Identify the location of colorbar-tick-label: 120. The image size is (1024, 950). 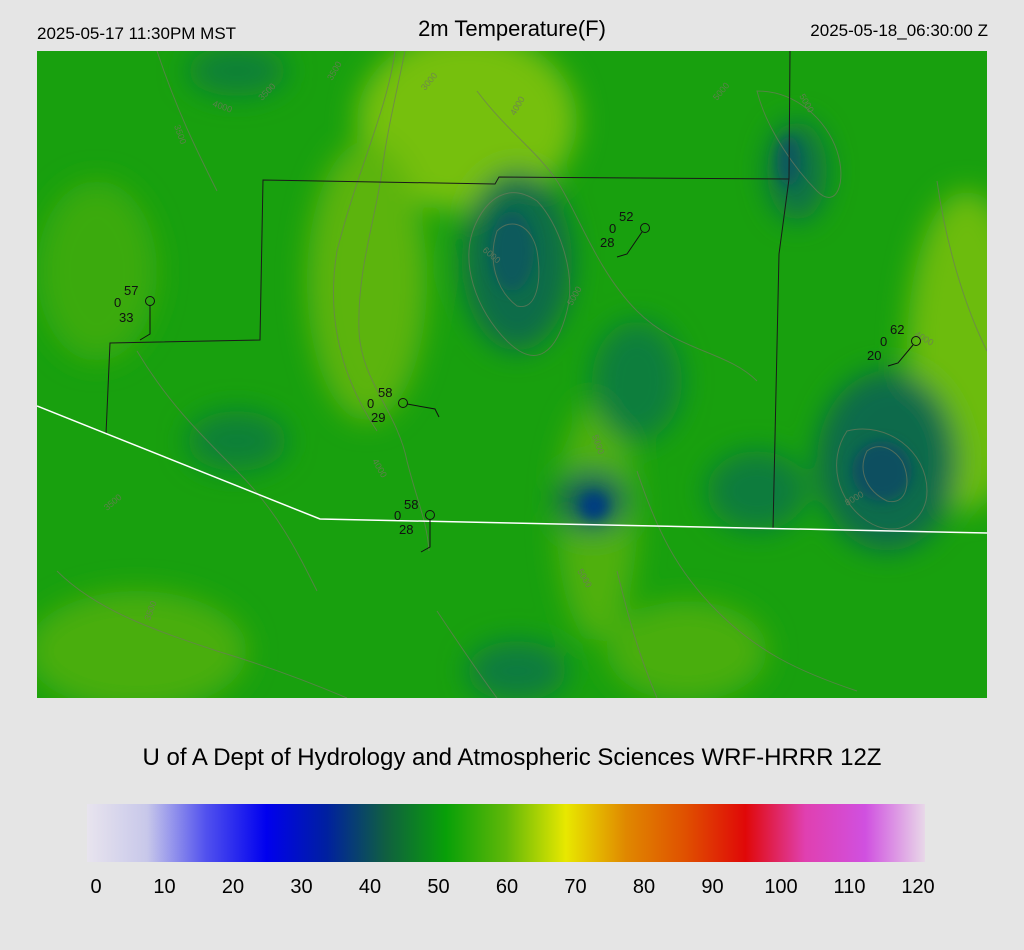
(918, 887).